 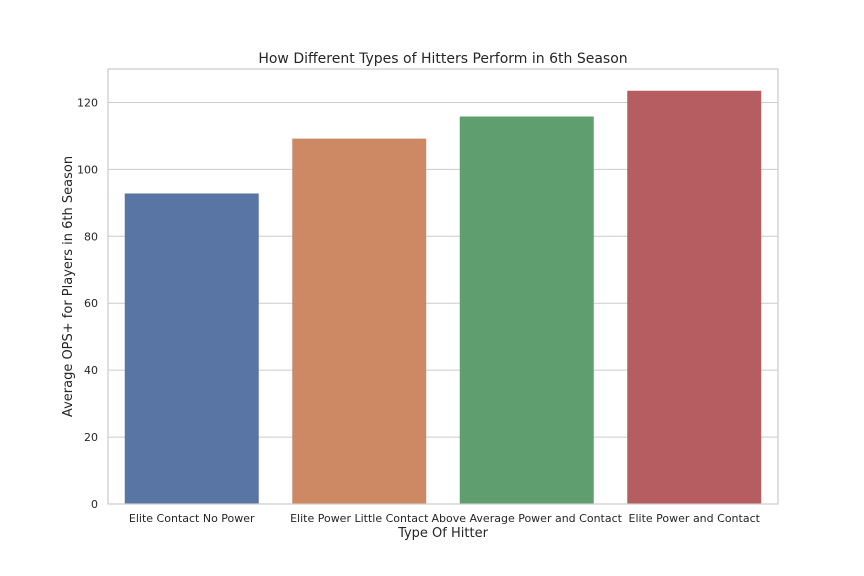 What do you see at coordinates (359, 518) in the screenshot?
I see `x-tick-label: Elite Power Little Contact` at bounding box center [359, 518].